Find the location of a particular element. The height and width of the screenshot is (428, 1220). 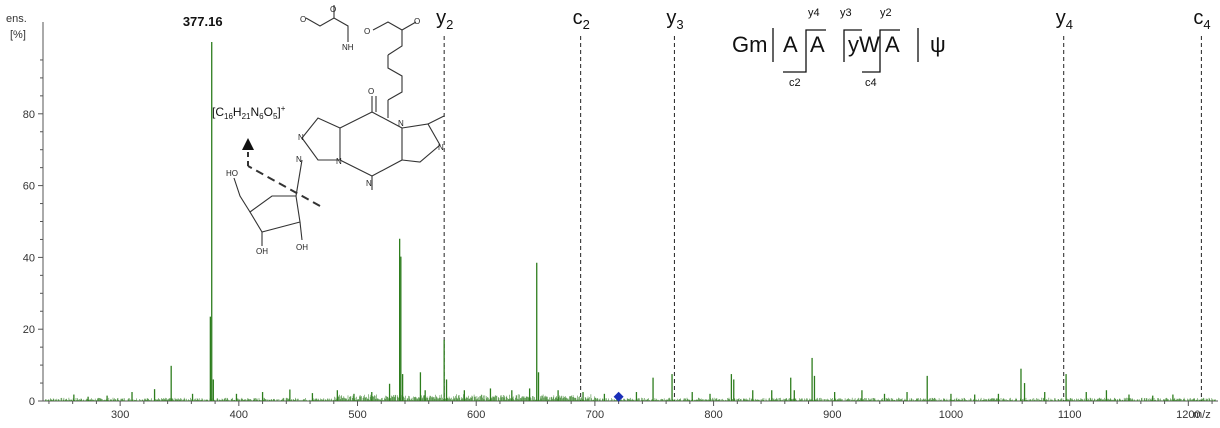

residue-a3: A is located at coordinates (892, 44).